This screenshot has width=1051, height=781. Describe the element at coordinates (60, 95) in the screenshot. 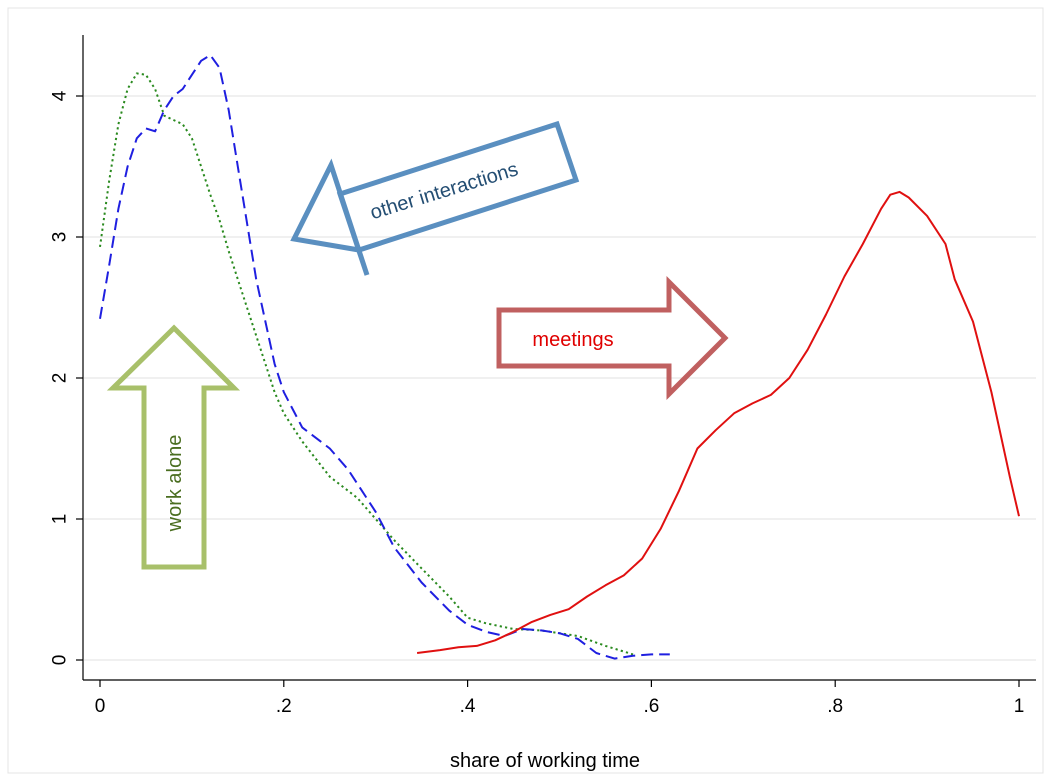

I see `y-tick-label: 4` at that location.